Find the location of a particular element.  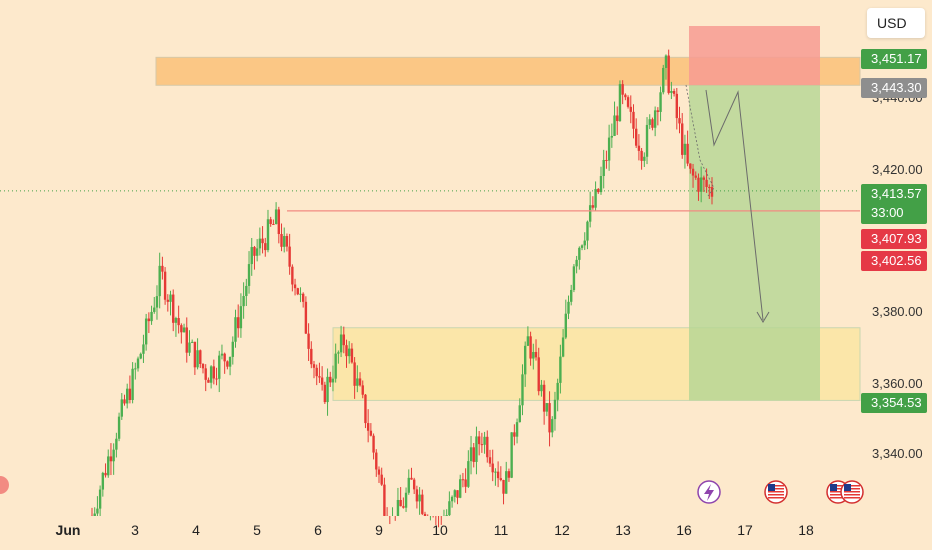

projection-dotted is located at coordinates (700, 140).